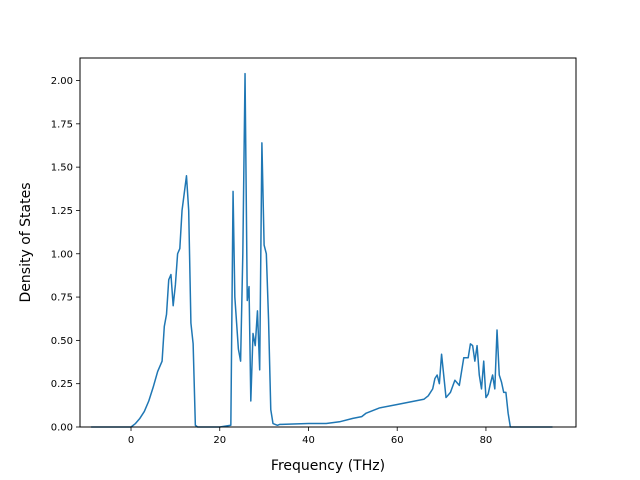  What do you see at coordinates (62, 211) in the screenshot?
I see `y-tick-label: 1.25` at bounding box center [62, 211].